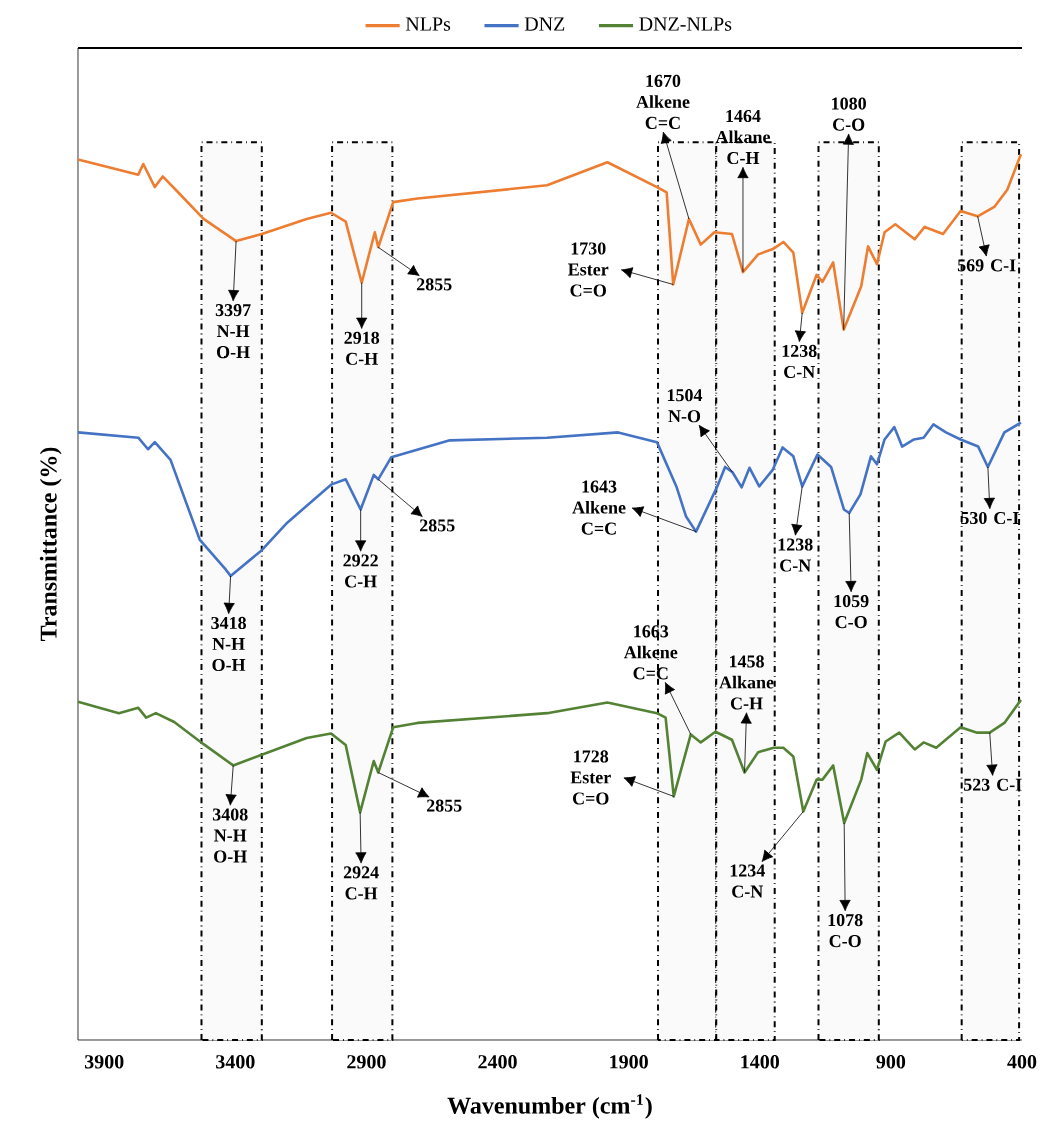 This screenshot has width=1050, height=1126. Describe the element at coordinates (366, 1062) in the screenshot. I see `x-tick-label: 2900` at that location.